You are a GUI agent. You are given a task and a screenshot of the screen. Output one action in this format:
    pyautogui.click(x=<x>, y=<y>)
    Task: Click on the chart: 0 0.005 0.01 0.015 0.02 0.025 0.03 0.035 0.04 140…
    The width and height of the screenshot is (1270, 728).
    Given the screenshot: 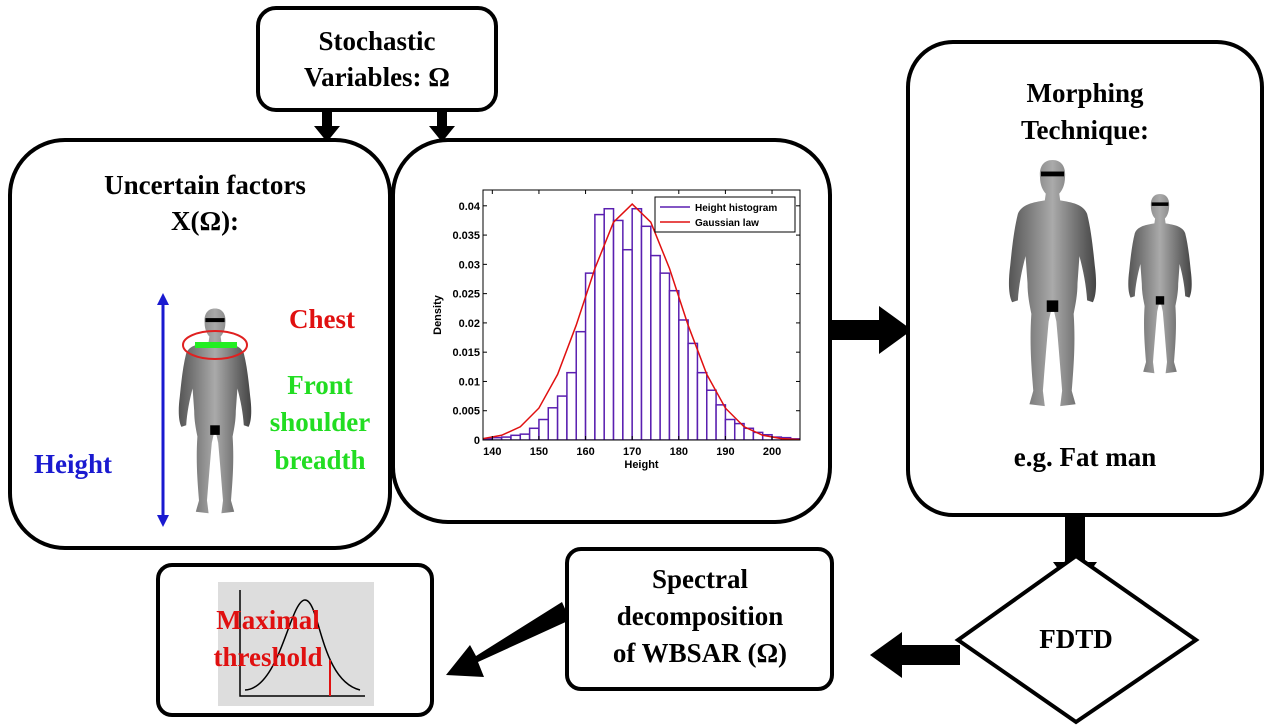 What is the action you would take?
    pyautogui.click(x=616, y=330)
    